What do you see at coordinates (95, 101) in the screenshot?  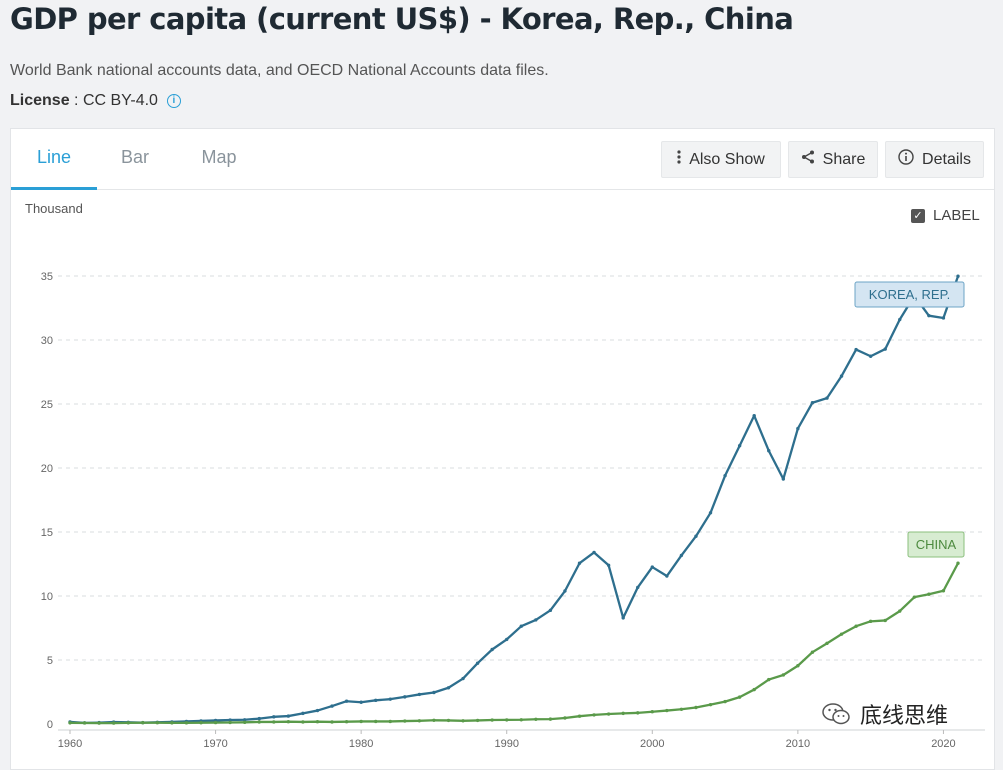 I see `license-line: License : CC BY-4.0 i` at bounding box center [95, 101].